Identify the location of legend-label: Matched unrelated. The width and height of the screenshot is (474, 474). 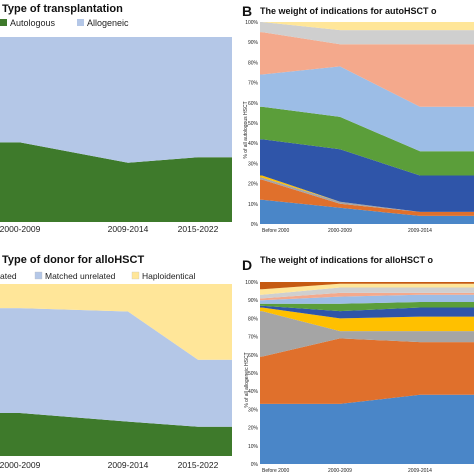
(80, 276).